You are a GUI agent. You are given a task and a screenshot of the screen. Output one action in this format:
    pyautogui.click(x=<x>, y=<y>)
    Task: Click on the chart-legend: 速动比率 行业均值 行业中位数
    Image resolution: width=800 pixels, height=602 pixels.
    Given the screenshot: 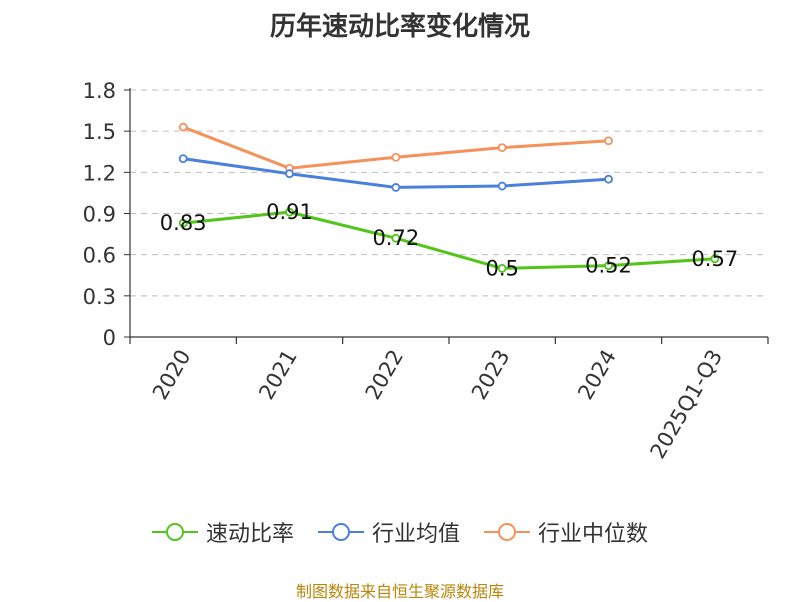 What is the action you would take?
    pyautogui.click(x=400, y=532)
    